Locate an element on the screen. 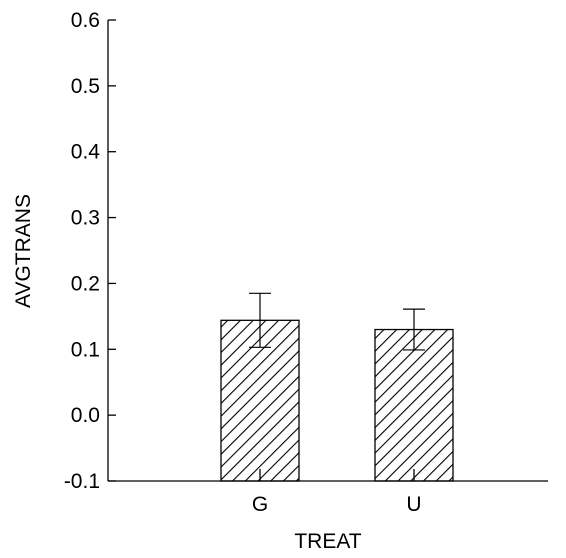  error-bars is located at coordinates (337, 321).